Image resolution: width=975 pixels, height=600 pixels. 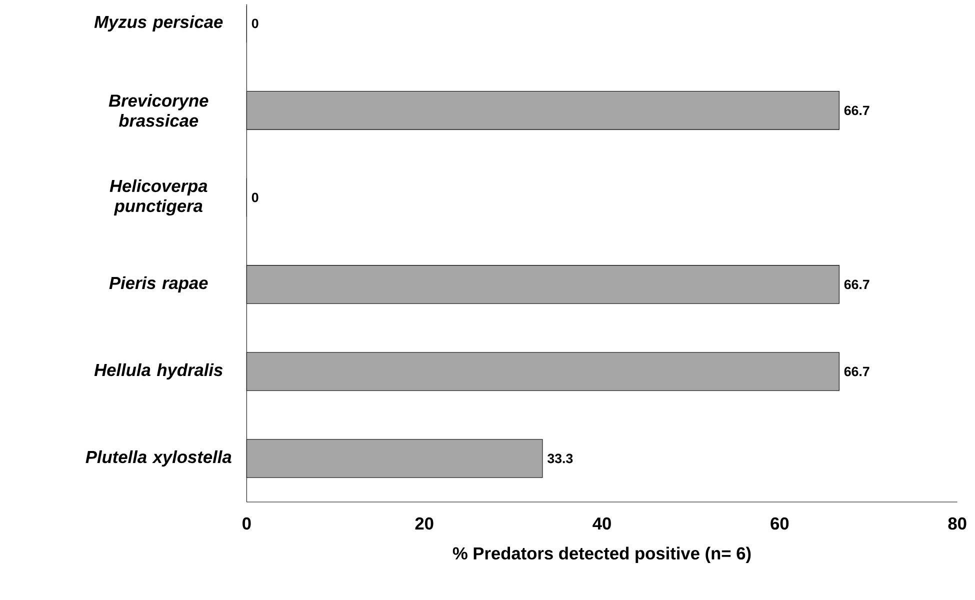 What do you see at coordinates (779, 523) in the screenshot?
I see `x-tick-label: 60` at bounding box center [779, 523].